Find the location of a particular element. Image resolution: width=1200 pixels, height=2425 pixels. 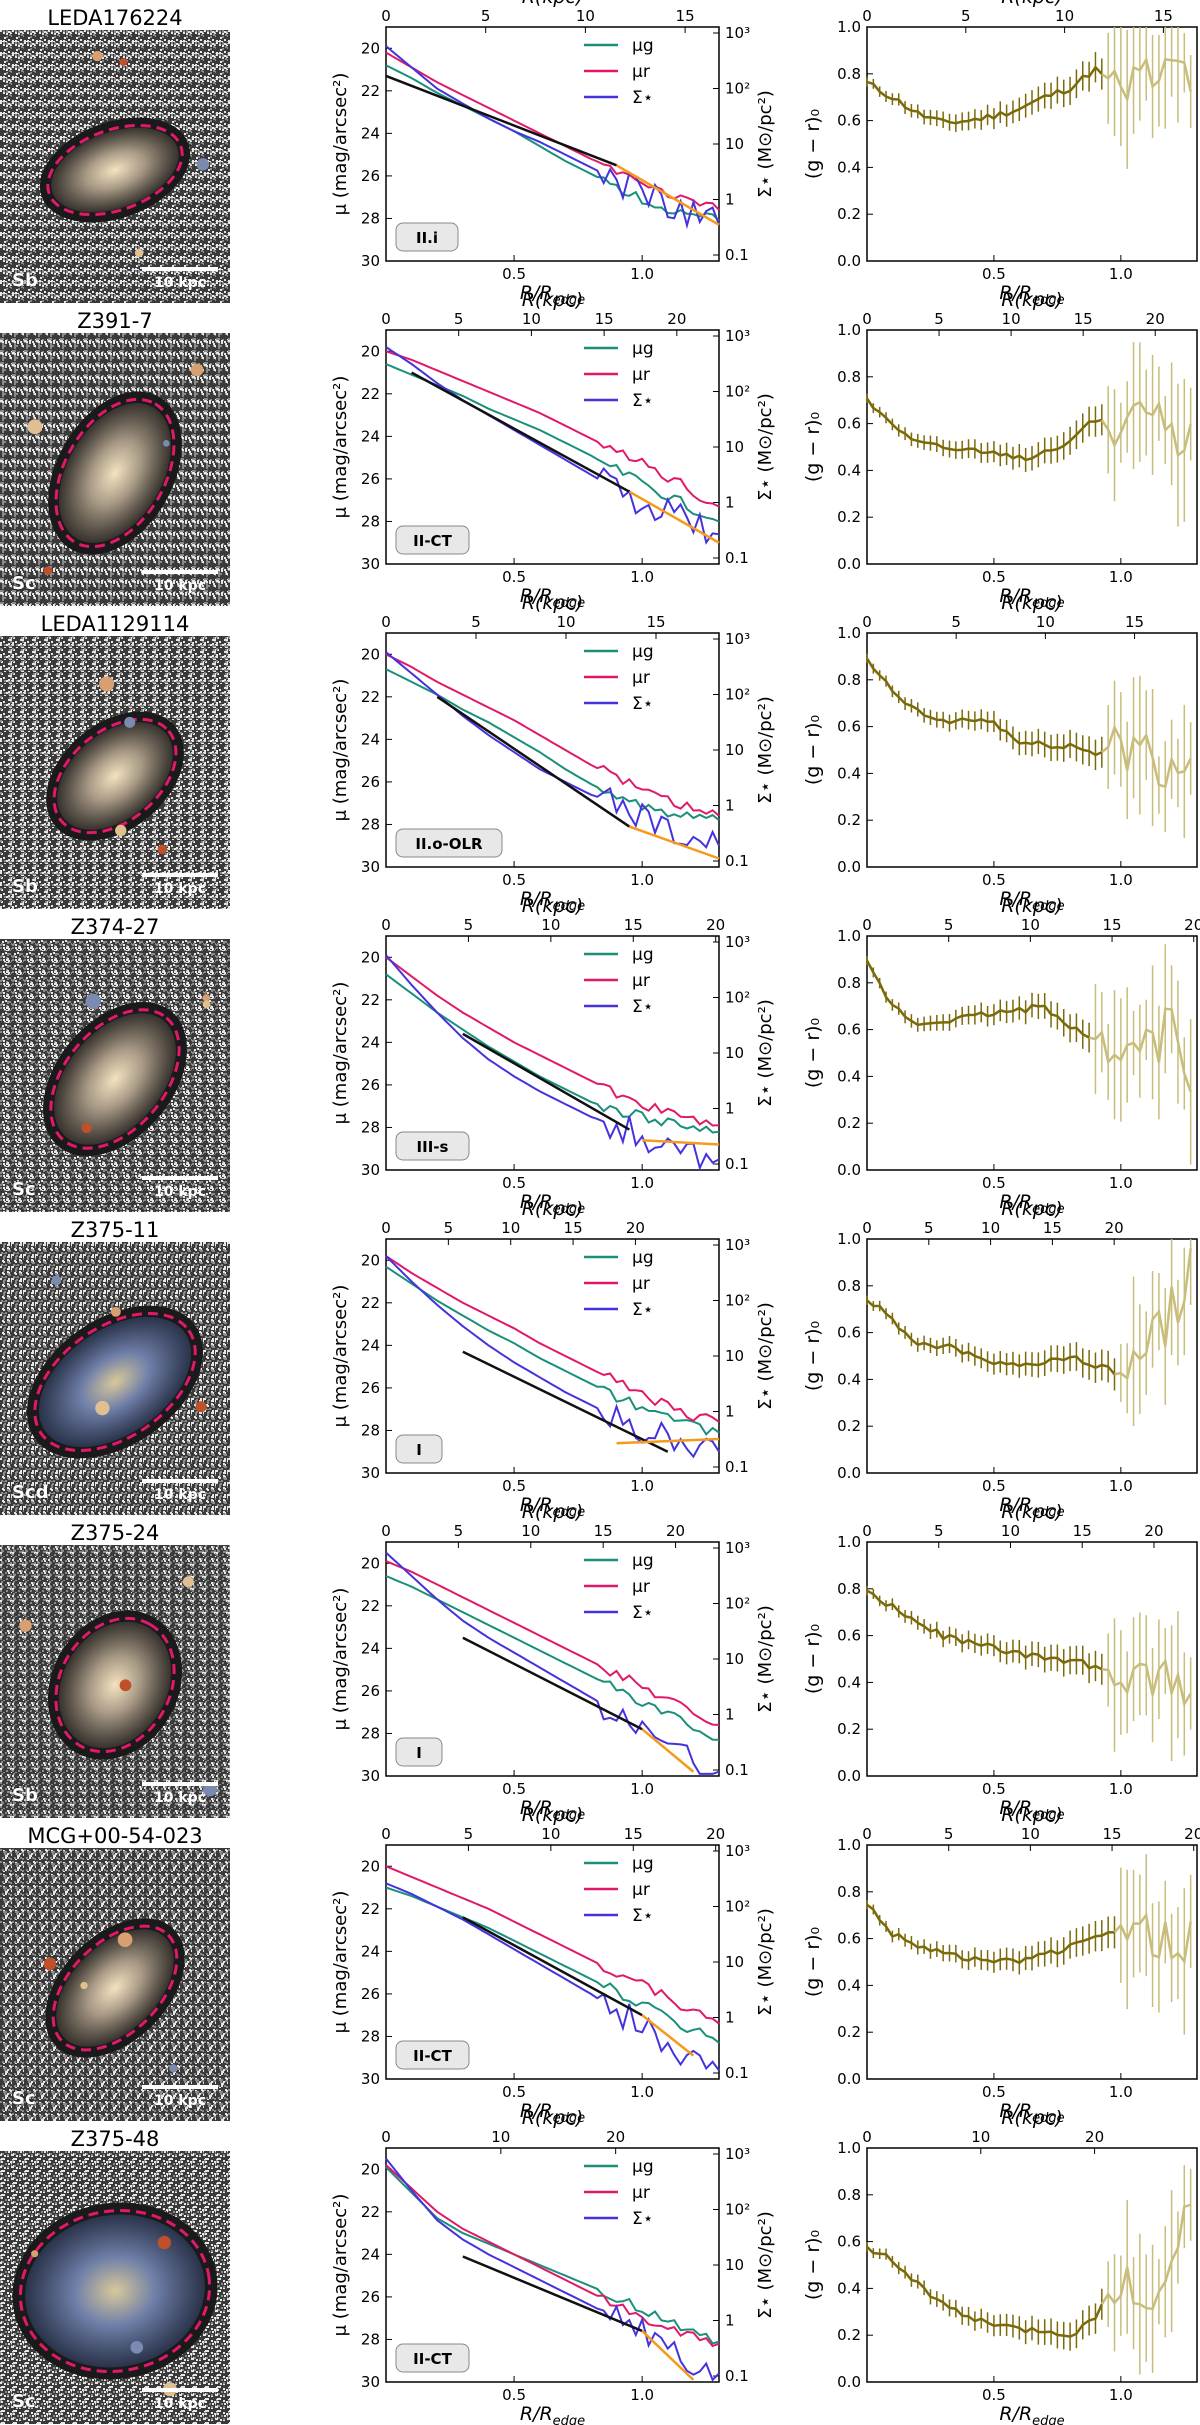

top-tick-label: 15 is located at coordinates (655, 622).